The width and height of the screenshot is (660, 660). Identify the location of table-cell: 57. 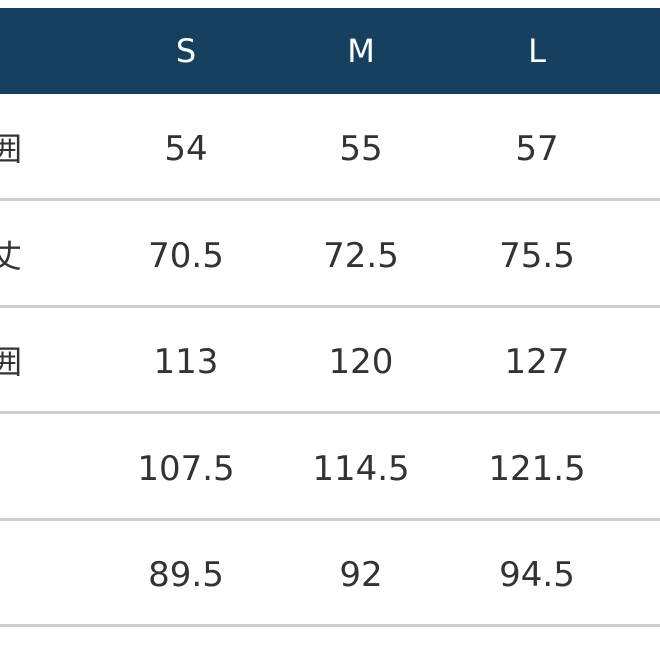
(537, 149).